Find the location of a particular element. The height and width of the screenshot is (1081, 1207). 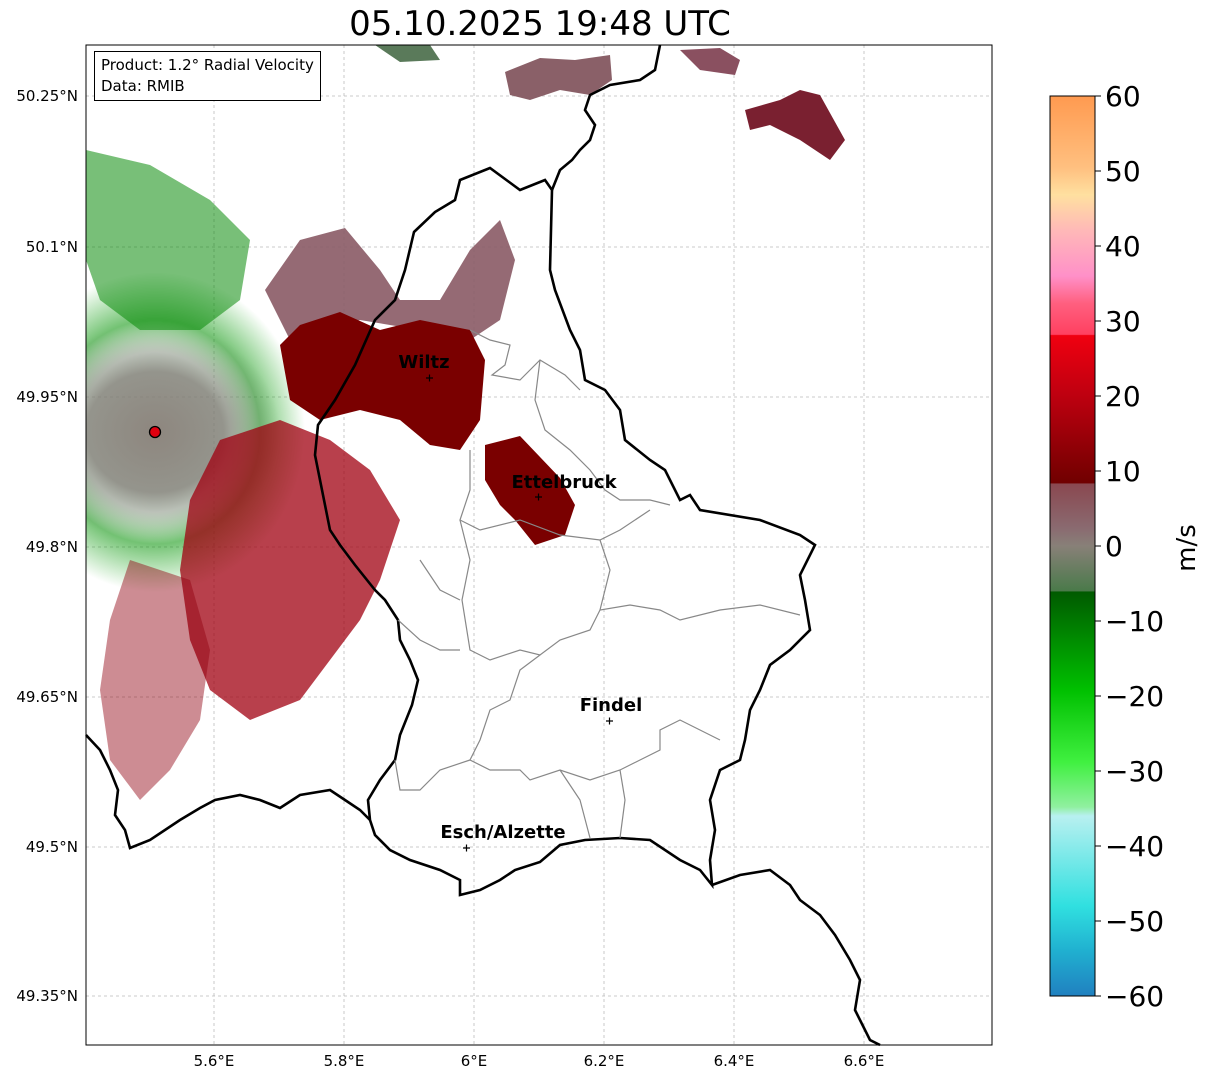

city-label-ettelbruck: Ettelbruck is located at coordinates (564, 482).